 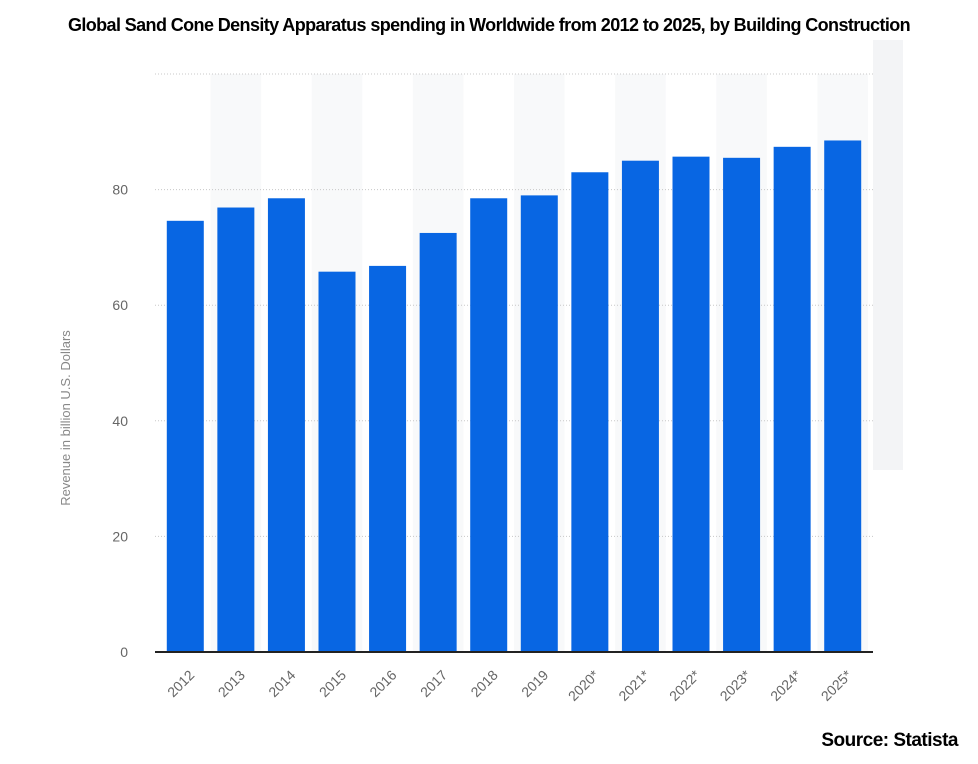 I want to click on bar-2019, so click(x=539, y=423).